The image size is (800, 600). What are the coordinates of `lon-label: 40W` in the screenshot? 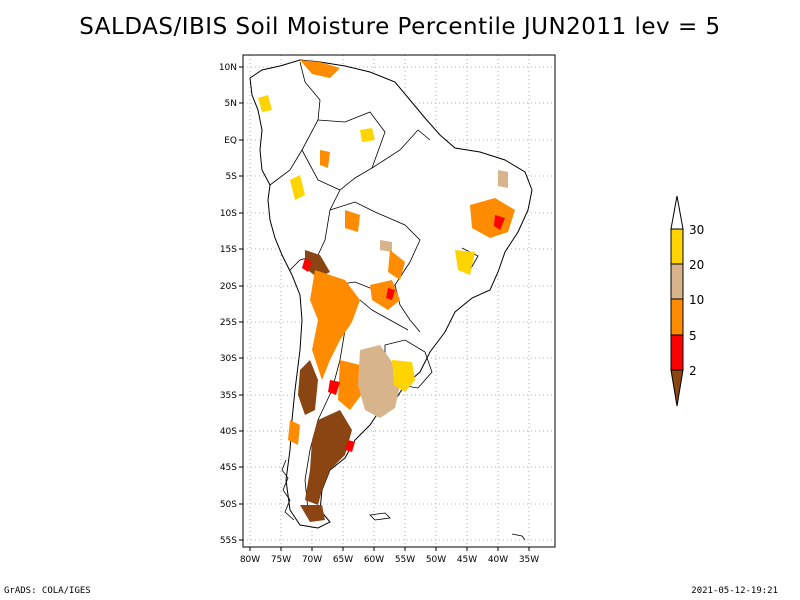 It's located at (498, 560).